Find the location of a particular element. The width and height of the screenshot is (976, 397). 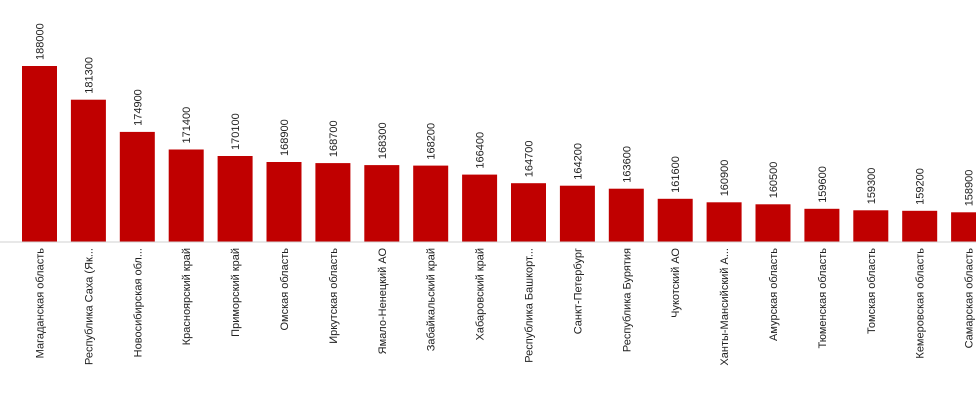

bar-value-label: 168300 is located at coordinates (383, 140).